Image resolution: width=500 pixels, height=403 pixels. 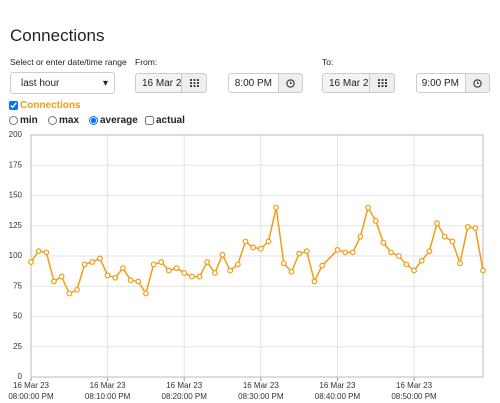 I want to click on option-label: min, so click(x=29, y=120).